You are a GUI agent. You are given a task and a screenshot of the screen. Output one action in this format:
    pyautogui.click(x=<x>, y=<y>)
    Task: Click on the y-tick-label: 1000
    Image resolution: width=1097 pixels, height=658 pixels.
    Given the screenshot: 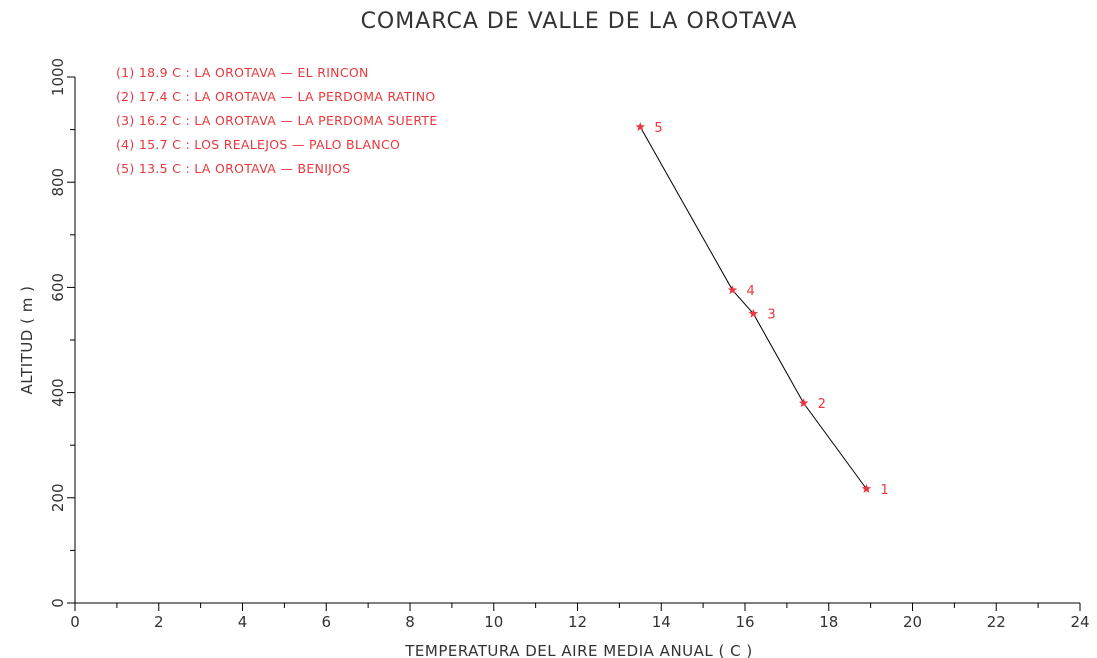 What is the action you would take?
    pyautogui.click(x=58, y=77)
    